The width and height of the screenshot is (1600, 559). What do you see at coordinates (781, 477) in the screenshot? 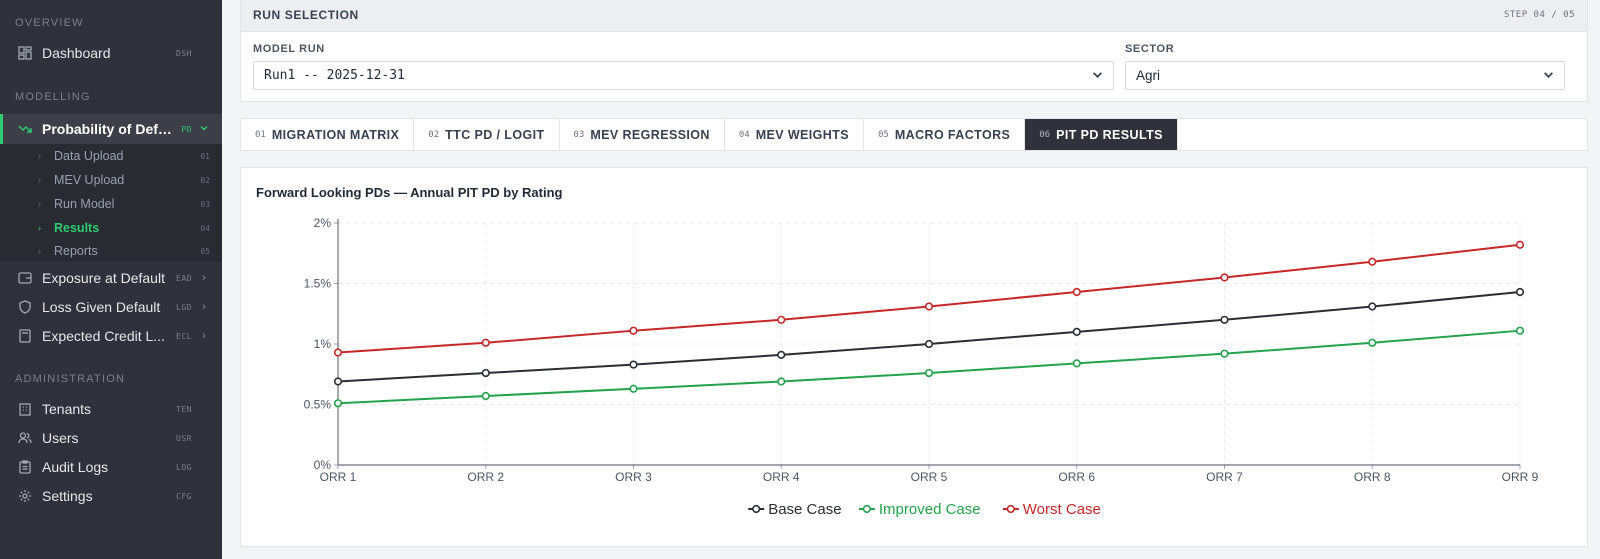
I see `x-tick-label: ORR 4` at bounding box center [781, 477].